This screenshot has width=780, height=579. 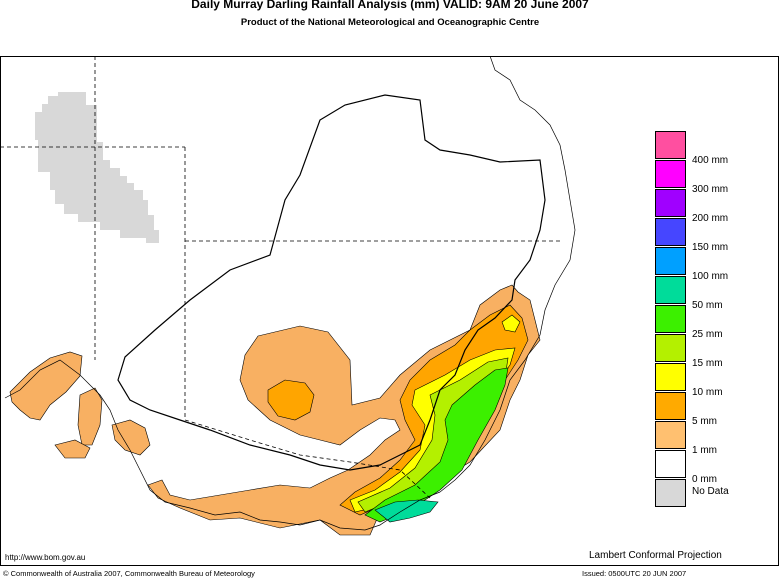 What do you see at coordinates (307, 459) in the screenshot?
I see `state-border-nsw-vic` at bounding box center [307, 459].